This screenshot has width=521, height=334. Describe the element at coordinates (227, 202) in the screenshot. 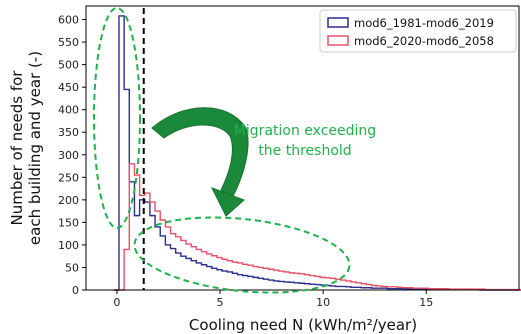

I see `migration-arrow-head` at that location.